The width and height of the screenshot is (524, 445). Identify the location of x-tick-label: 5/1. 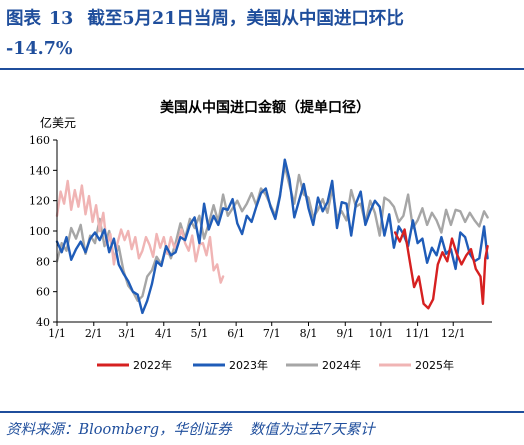
(200, 333).